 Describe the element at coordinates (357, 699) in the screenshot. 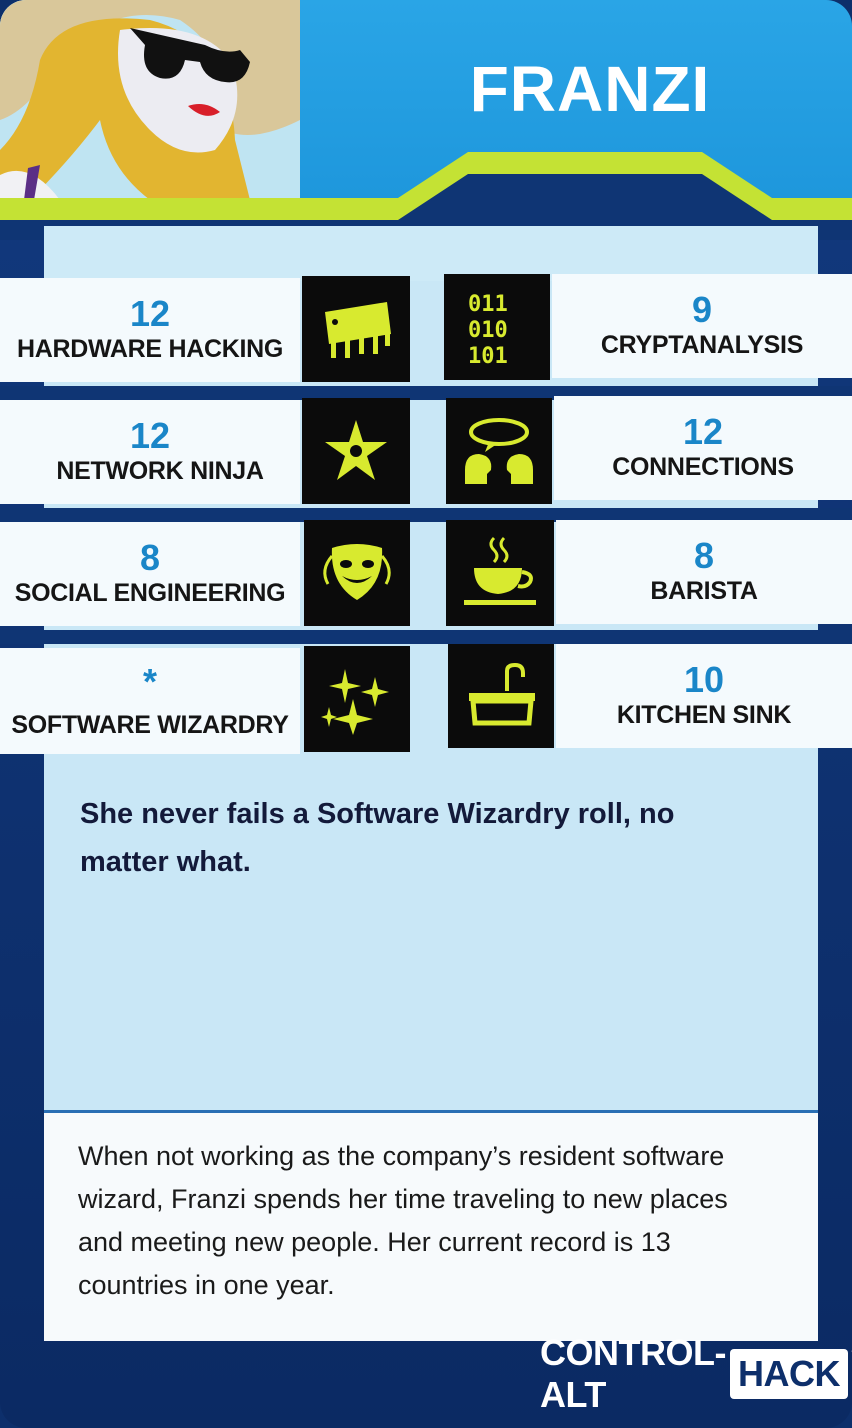

I see `sparkles-icon` at that location.